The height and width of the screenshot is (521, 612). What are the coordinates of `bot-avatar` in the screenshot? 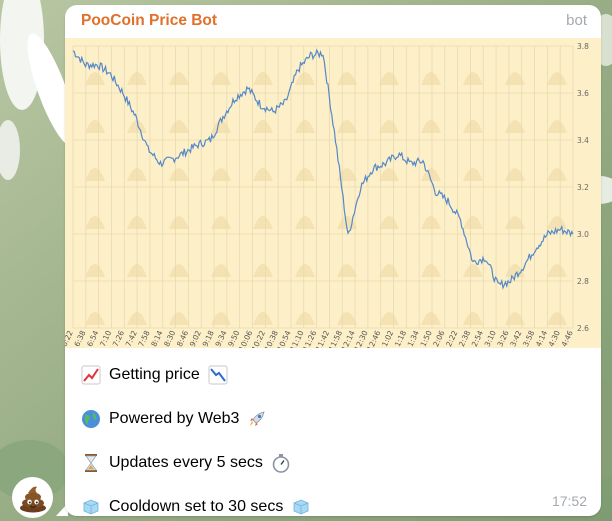 It's located at (32, 497).